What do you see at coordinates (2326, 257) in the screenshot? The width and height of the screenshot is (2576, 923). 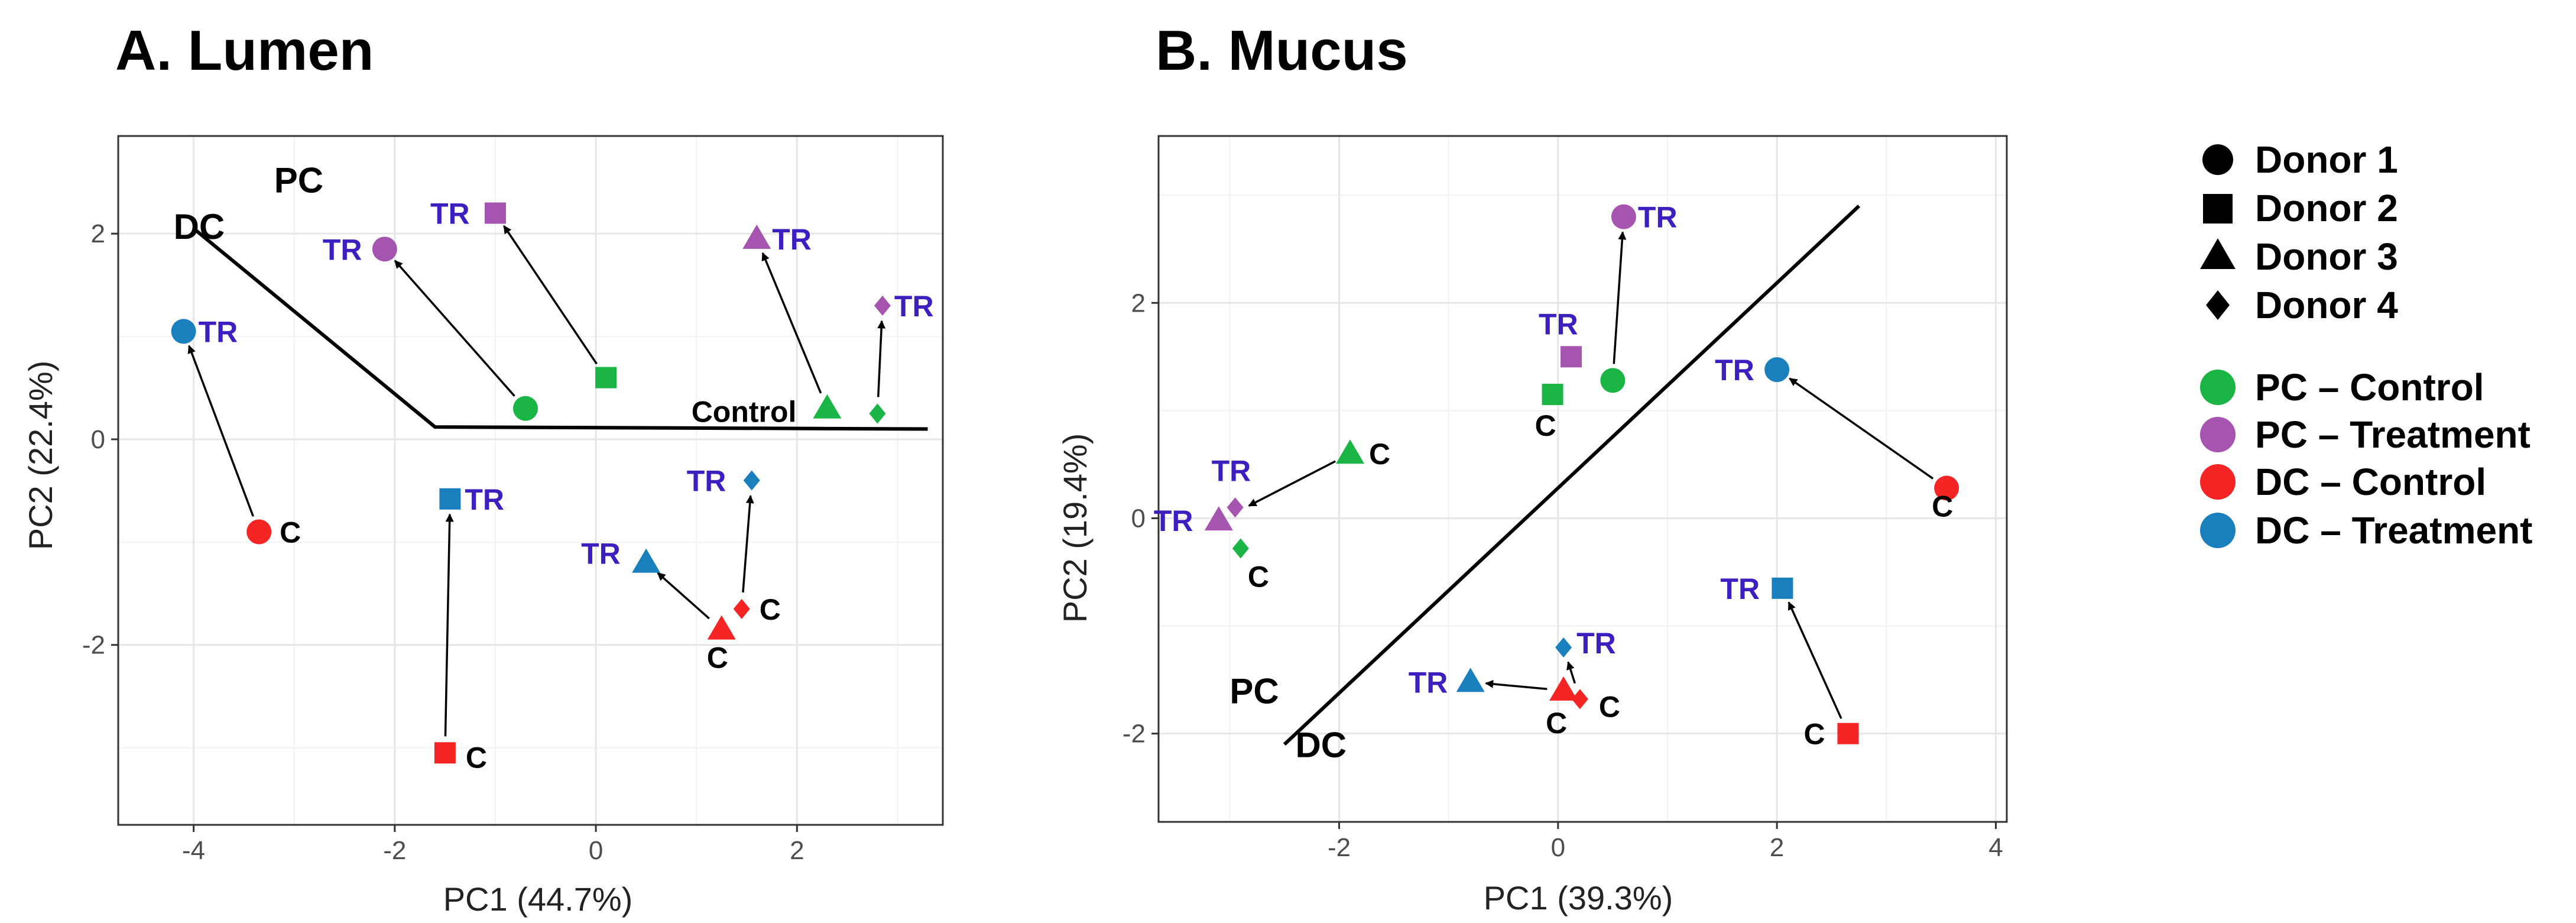 I see `legend-donor-3-label: Donor 3` at bounding box center [2326, 257].